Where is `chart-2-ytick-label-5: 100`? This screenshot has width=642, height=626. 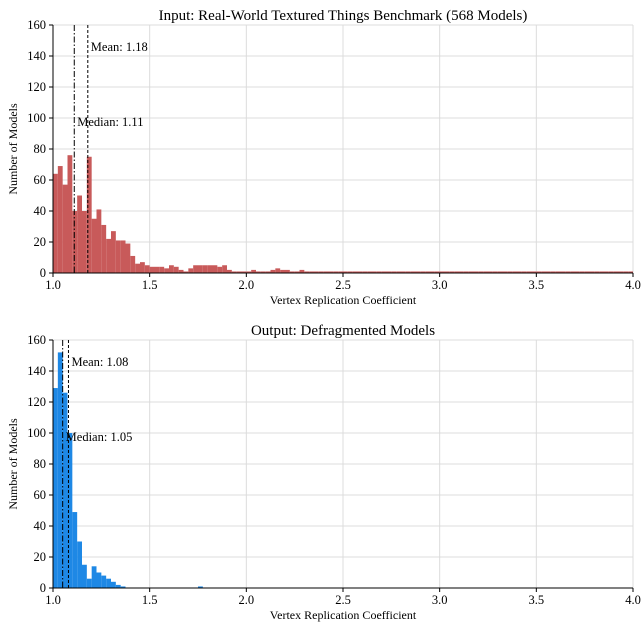 chart-2-ytick-label-5: 100 is located at coordinates (36, 433).